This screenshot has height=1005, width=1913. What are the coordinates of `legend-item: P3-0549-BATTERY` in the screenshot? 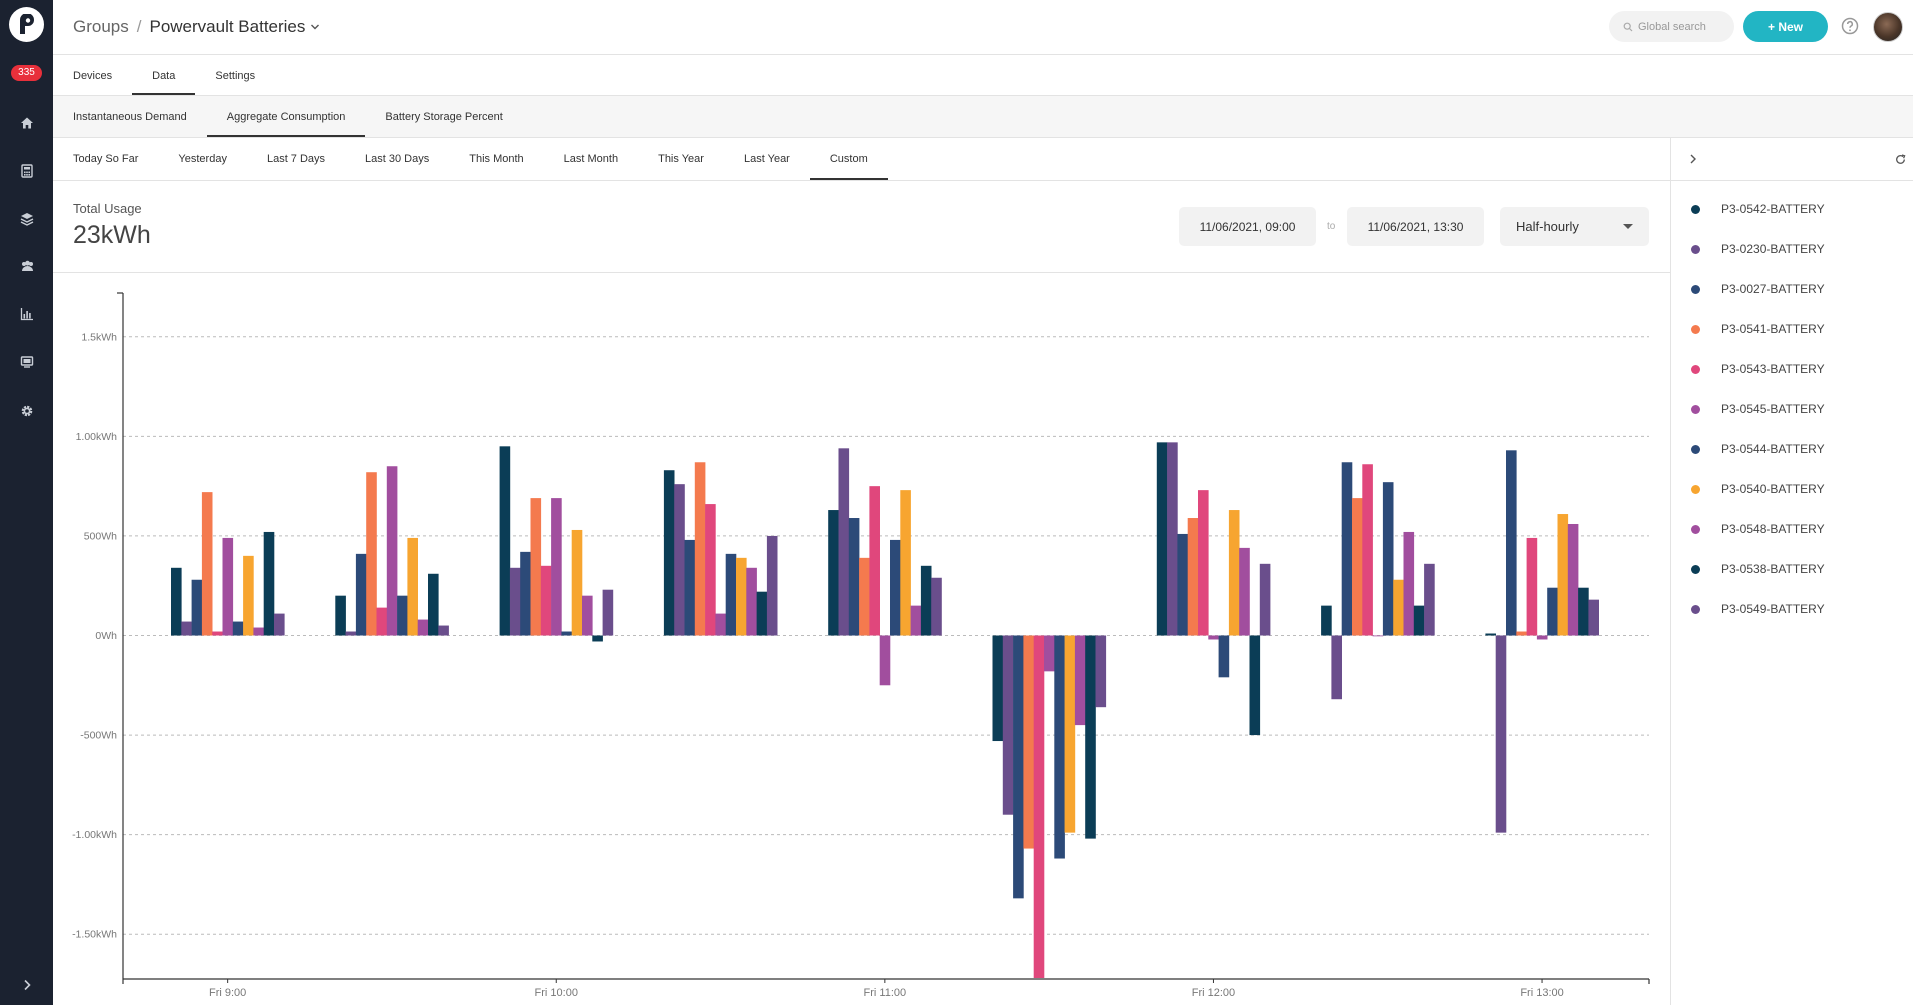 It's located at (1758, 609).